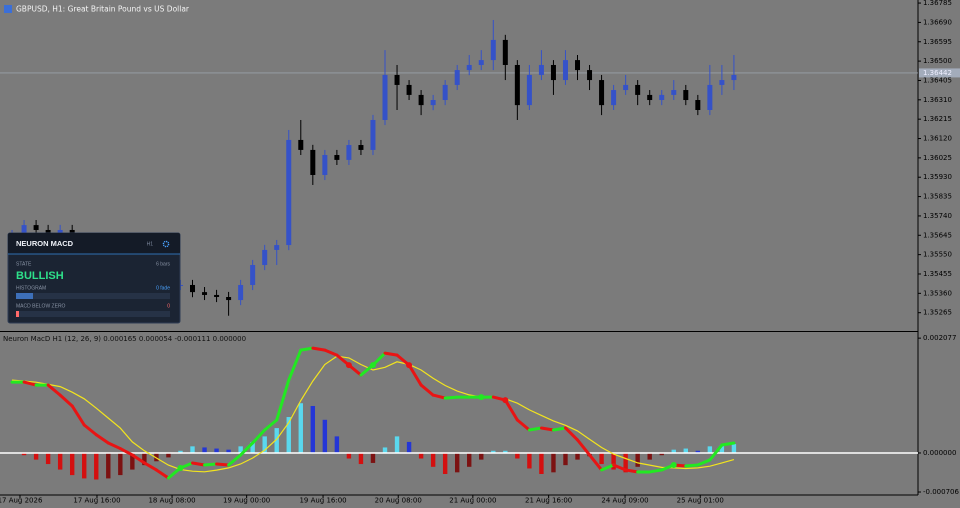  I want to click on settings-icon, so click(166, 244).